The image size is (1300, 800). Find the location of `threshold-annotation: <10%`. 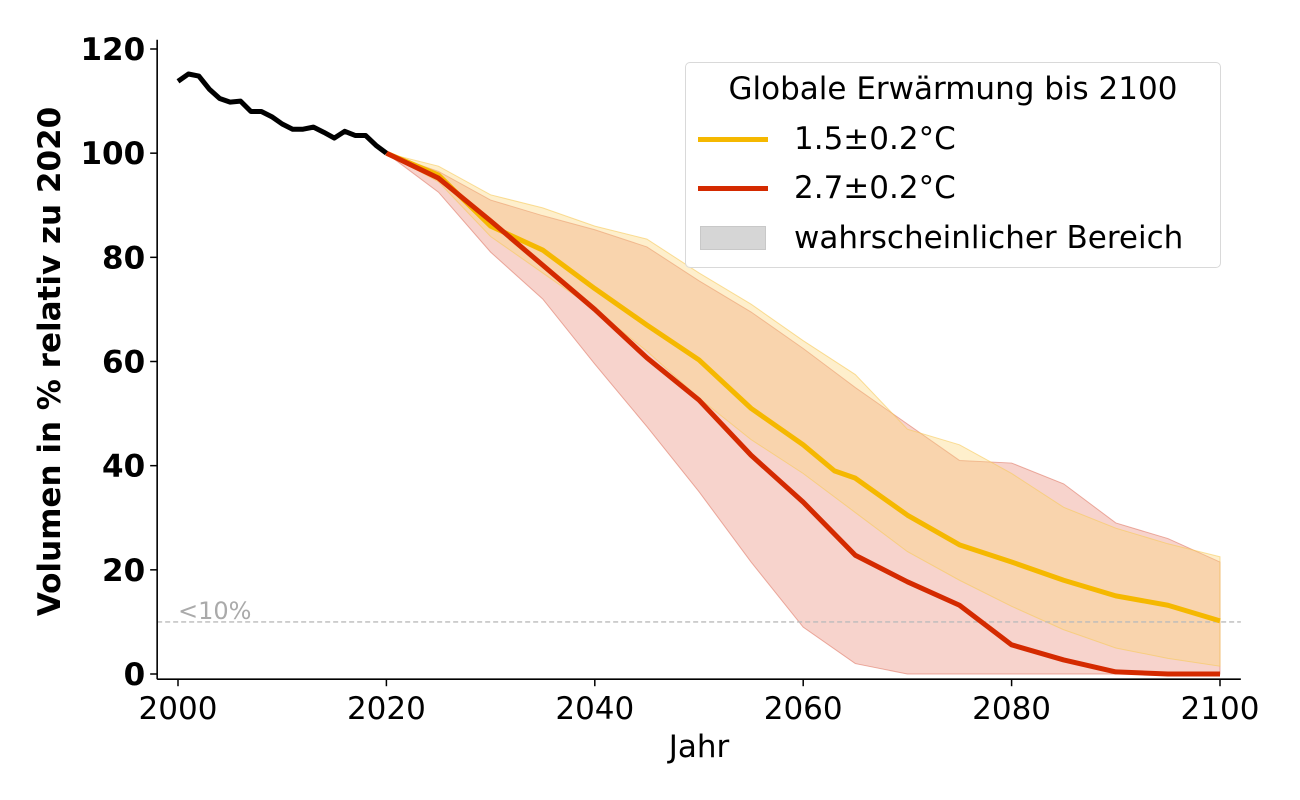

threshold-annotation: <10% is located at coordinates (214, 611).